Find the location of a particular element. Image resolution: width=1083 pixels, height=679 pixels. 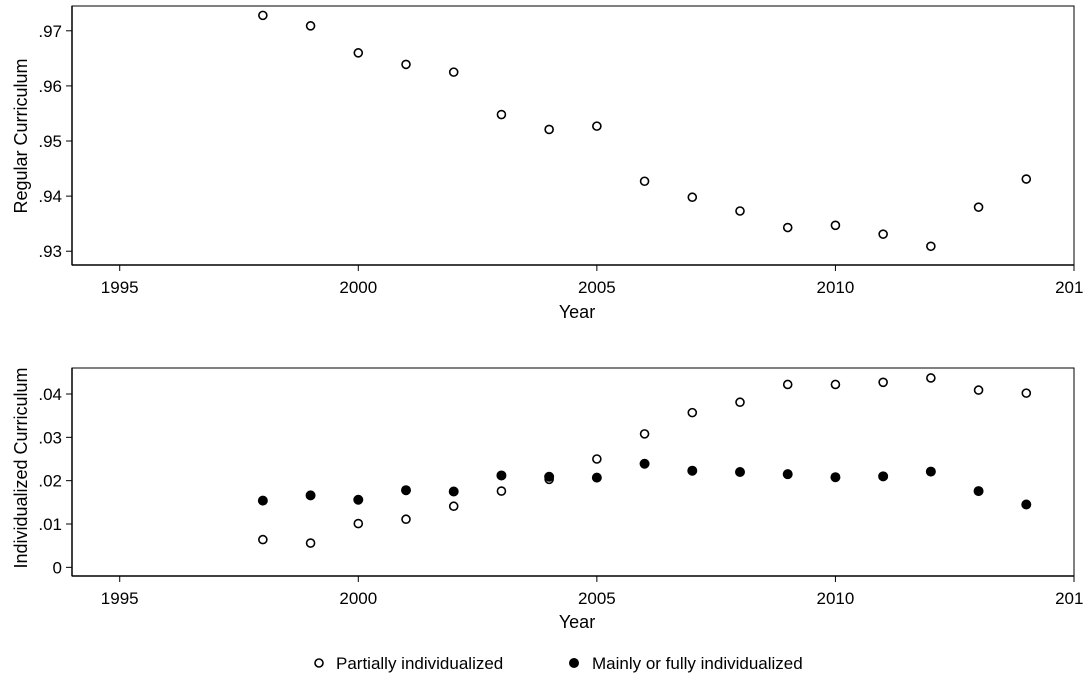

bottom-y-axis-label: Individualized Curriculum is located at coordinates (21, 467).